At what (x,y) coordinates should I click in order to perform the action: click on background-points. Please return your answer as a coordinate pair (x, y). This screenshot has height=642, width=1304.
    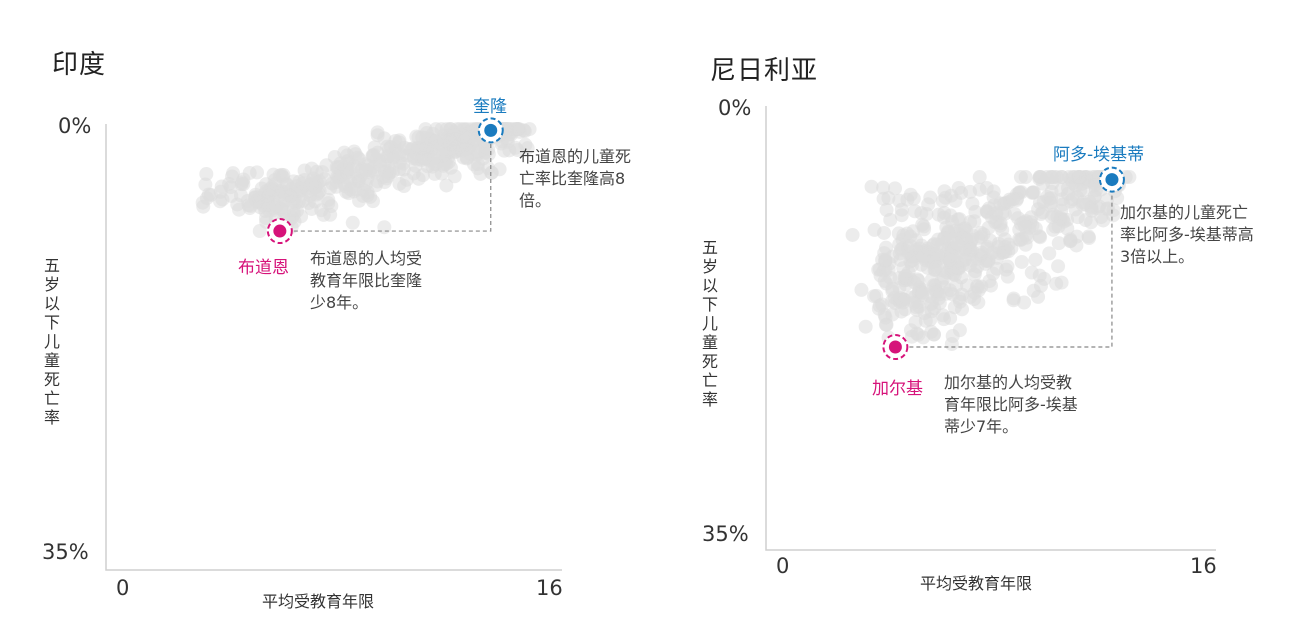
    Looking at the image, I should click on (991, 261).